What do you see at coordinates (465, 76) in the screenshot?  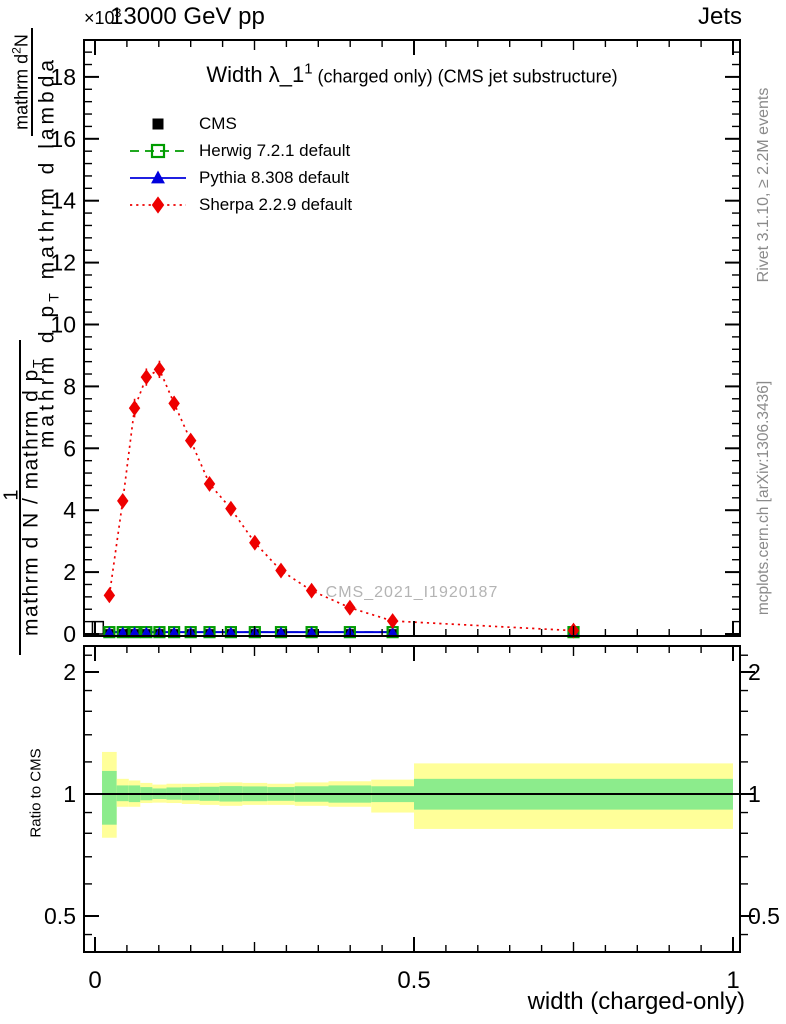 I see `plot-title-qualifier: (charged only) (CMS jet substructure)` at bounding box center [465, 76].